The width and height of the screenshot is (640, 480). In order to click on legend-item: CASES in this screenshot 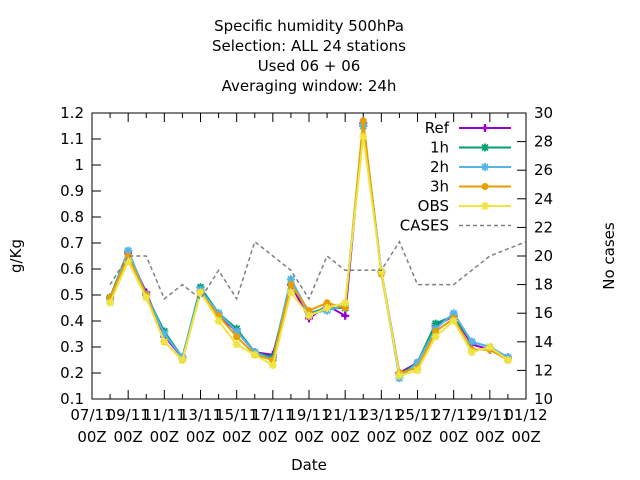, I will do `click(455, 226)`.